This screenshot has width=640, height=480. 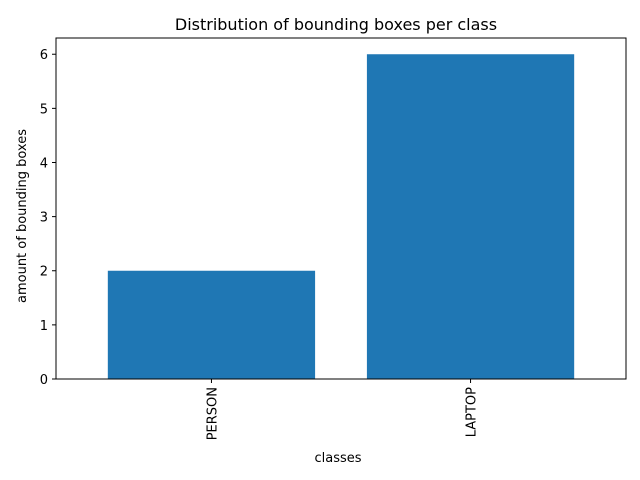 I want to click on x-axis-ticks: PERSON LAPTOP, so click(x=342, y=409).